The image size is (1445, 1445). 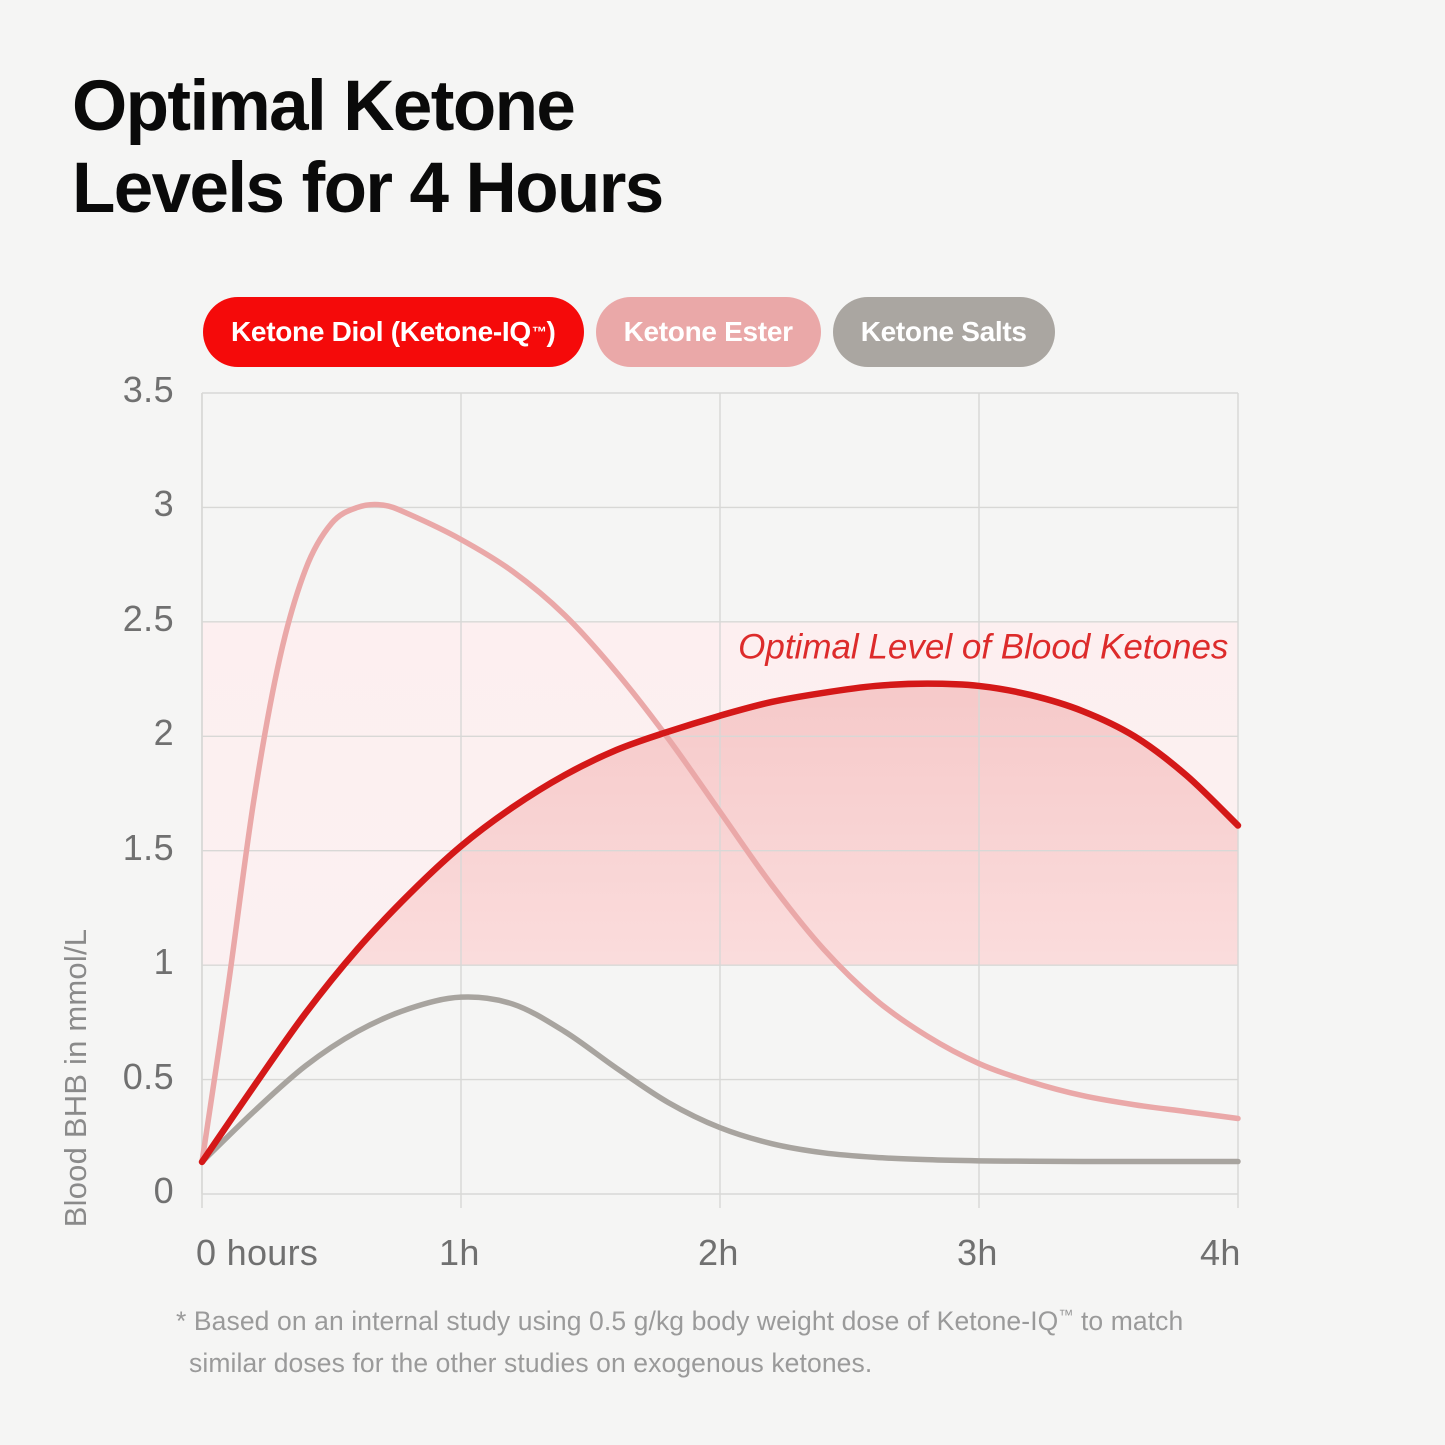 What do you see at coordinates (720, 1079) in the screenshot?
I see `series-line-ketone-salts` at bounding box center [720, 1079].